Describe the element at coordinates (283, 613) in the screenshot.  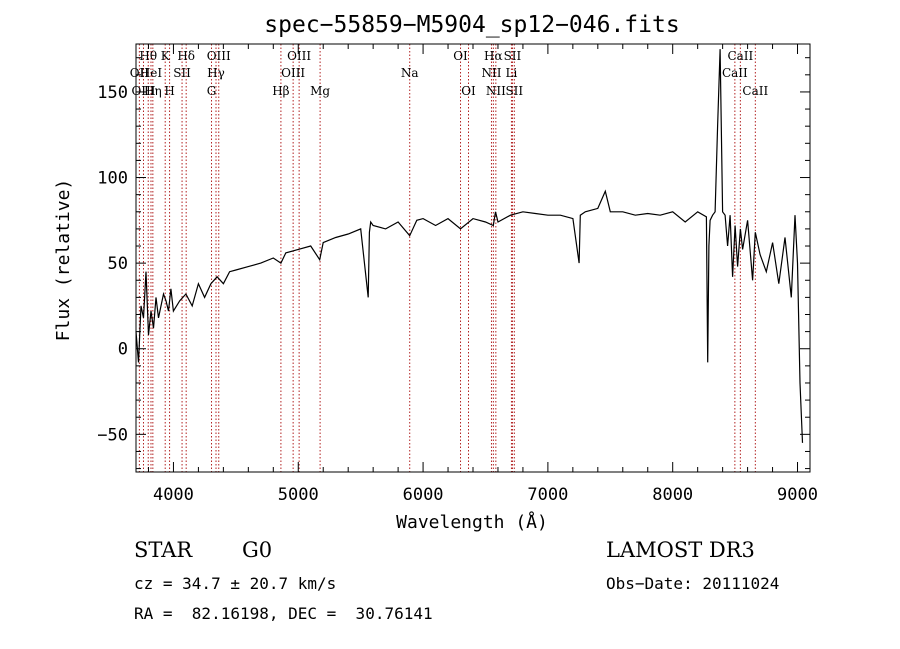
I see `coordinates-readout: RA = 82.16198, DEC = 30.76141` at that location.